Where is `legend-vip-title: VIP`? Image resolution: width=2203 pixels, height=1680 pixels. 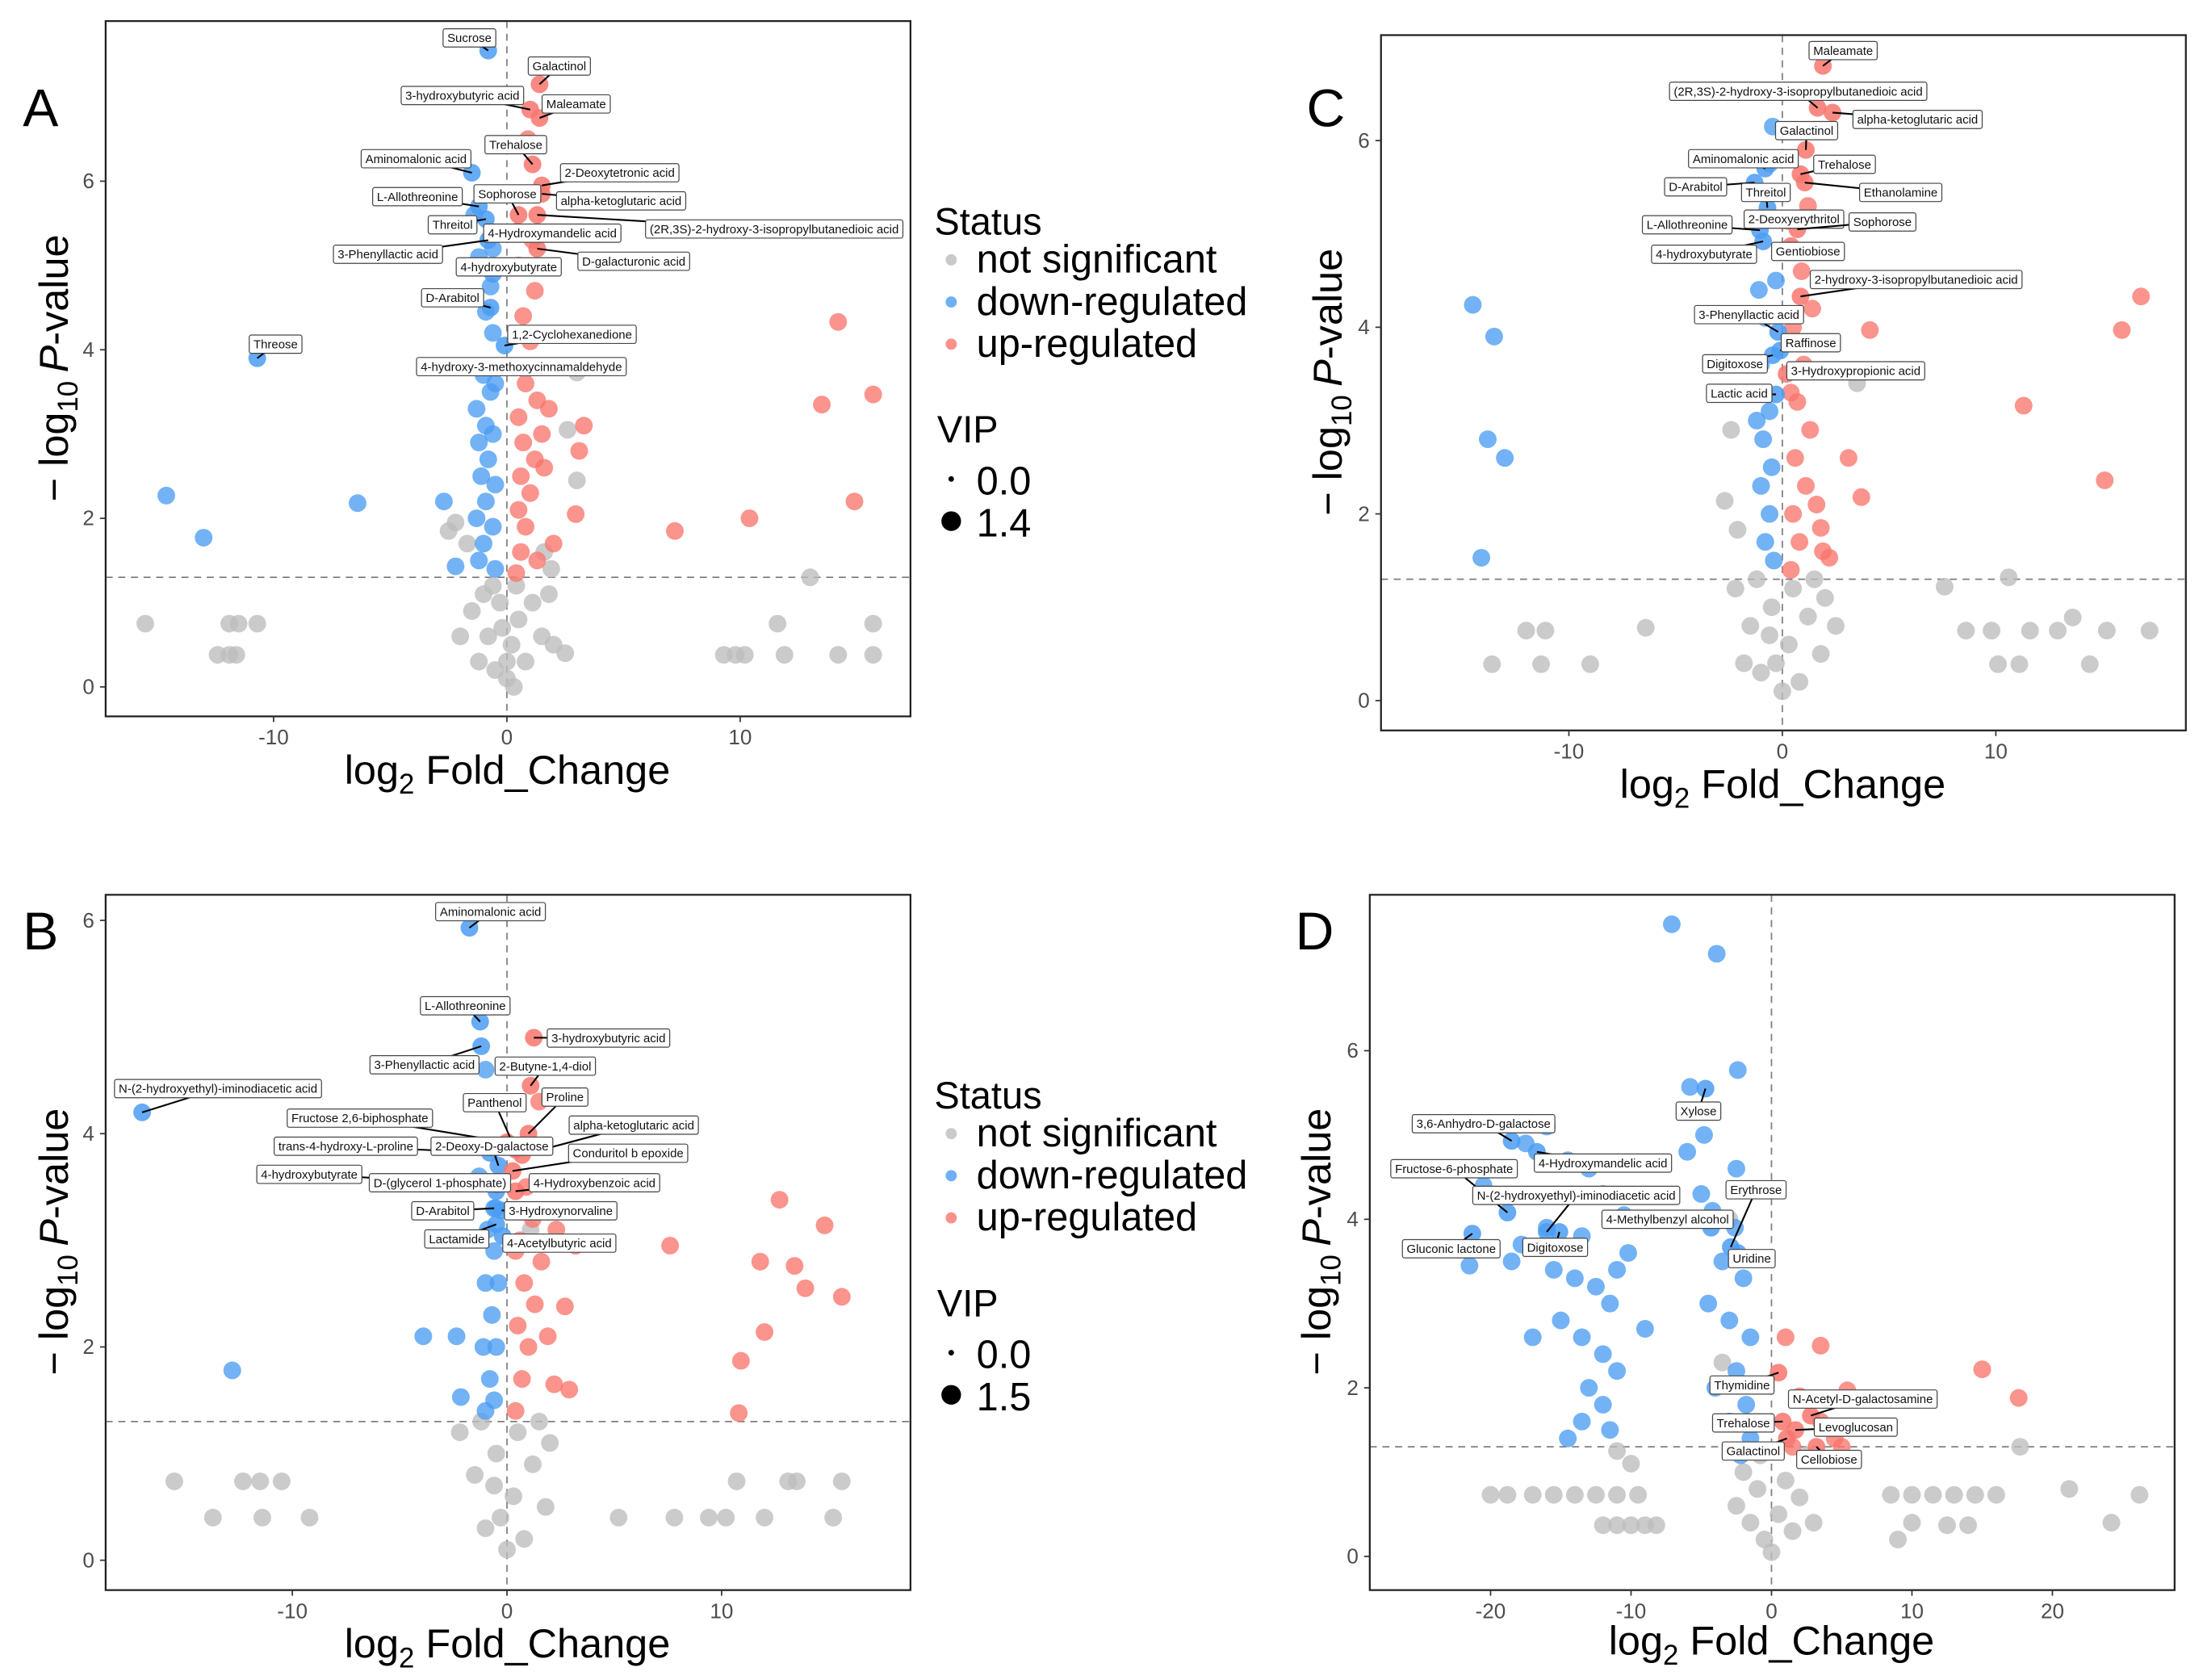 legend-vip-title: VIP is located at coordinates (968, 1302).